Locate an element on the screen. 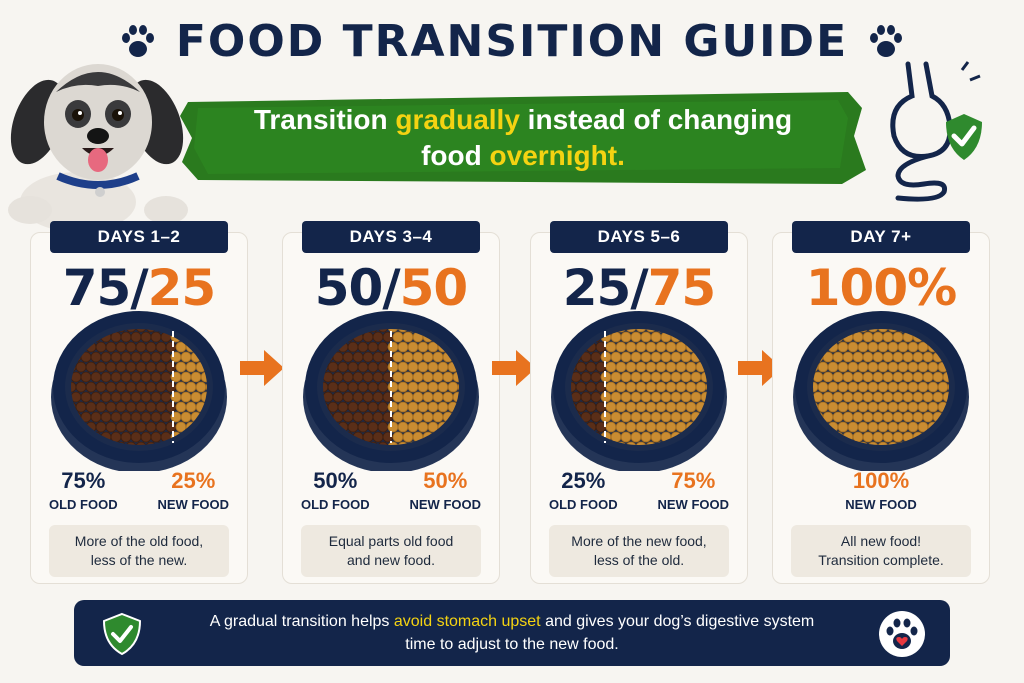 This screenshot has width=1024, height=683. old-percent: 25% is located at coordinates (583, 480).